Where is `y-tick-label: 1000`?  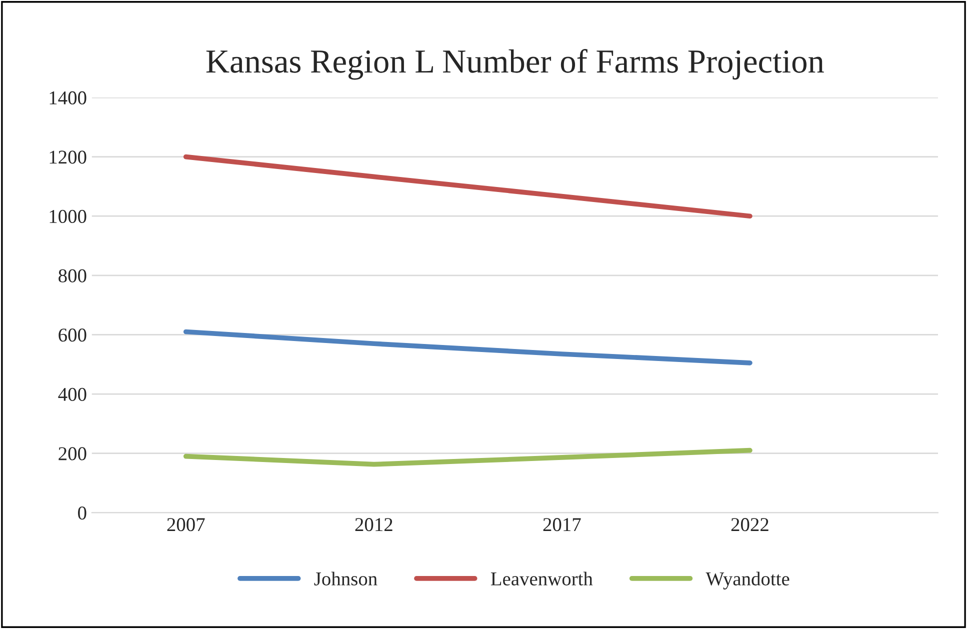 y-tick-label: 1000 is located at coordinates (68, 217).